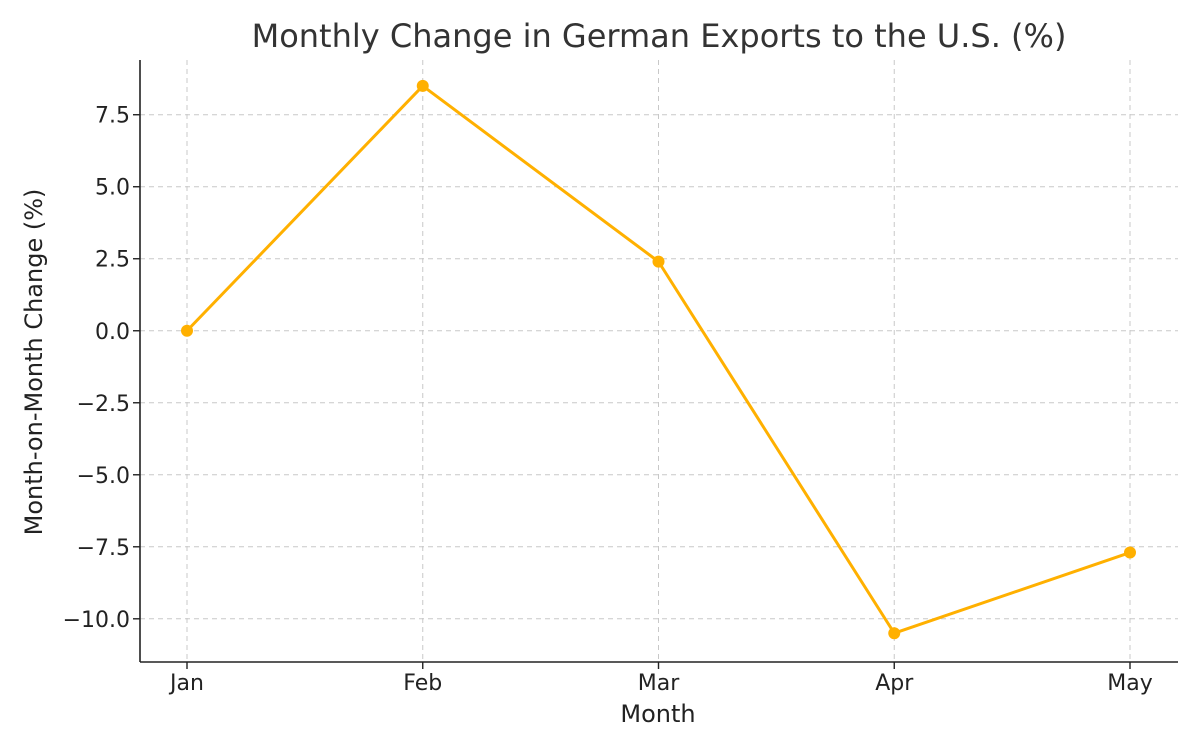  What do you see at coordinates (112, 116) in the screenshot?
I see `y-tick-label: 7.5` at bounding box center [112, 116].